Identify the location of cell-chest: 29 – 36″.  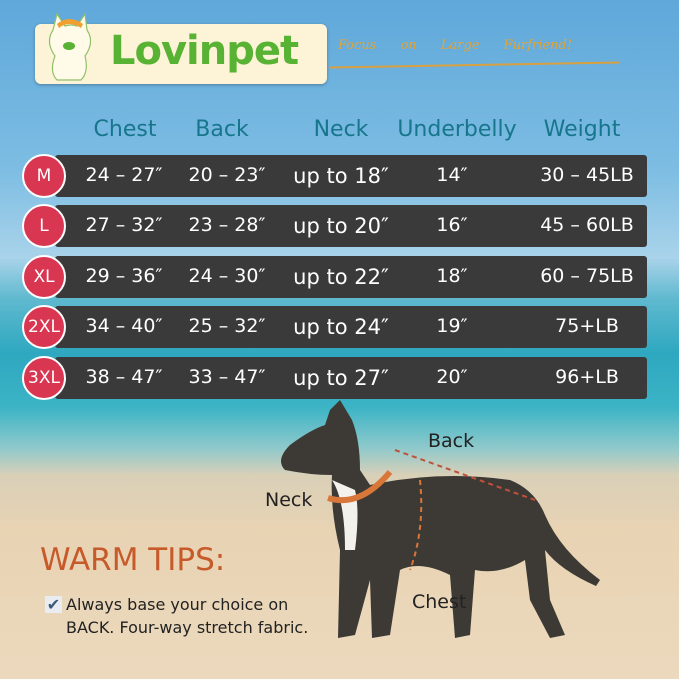
(124, 276).